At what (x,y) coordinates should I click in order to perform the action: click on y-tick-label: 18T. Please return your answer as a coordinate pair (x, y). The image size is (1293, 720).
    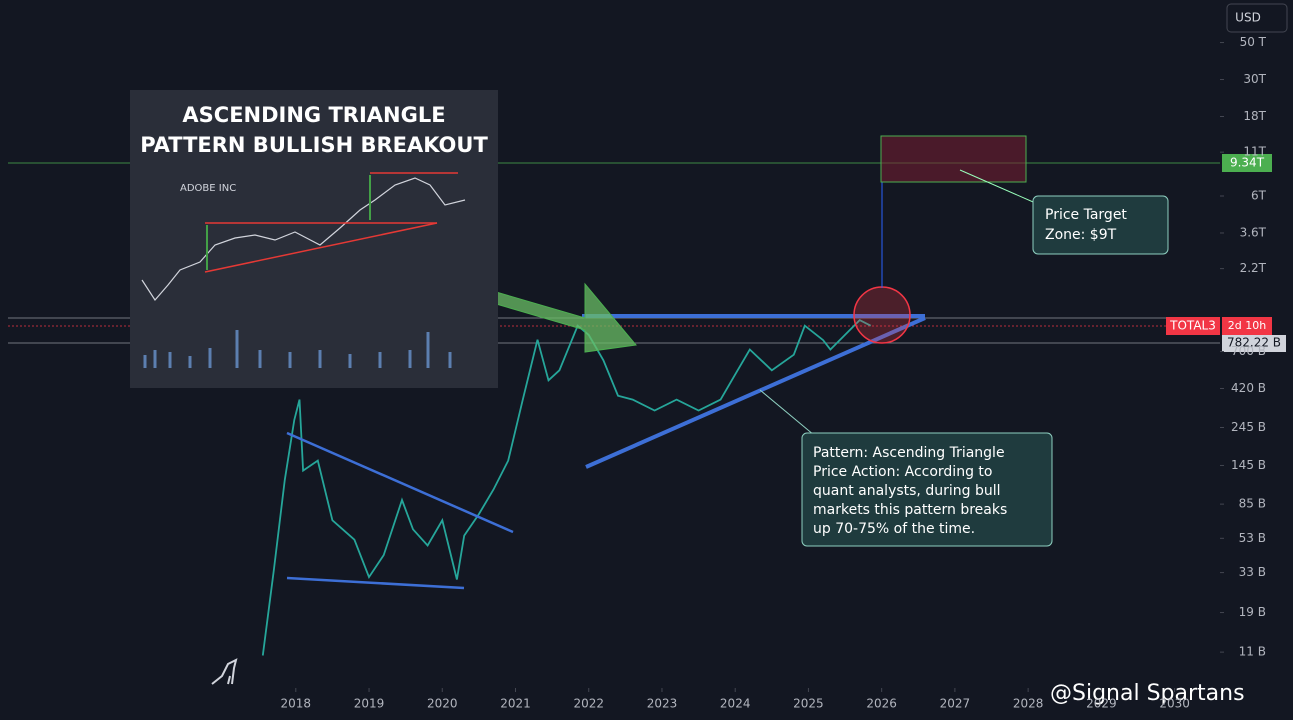
    Looking at the image, I should click on (1254, 116).